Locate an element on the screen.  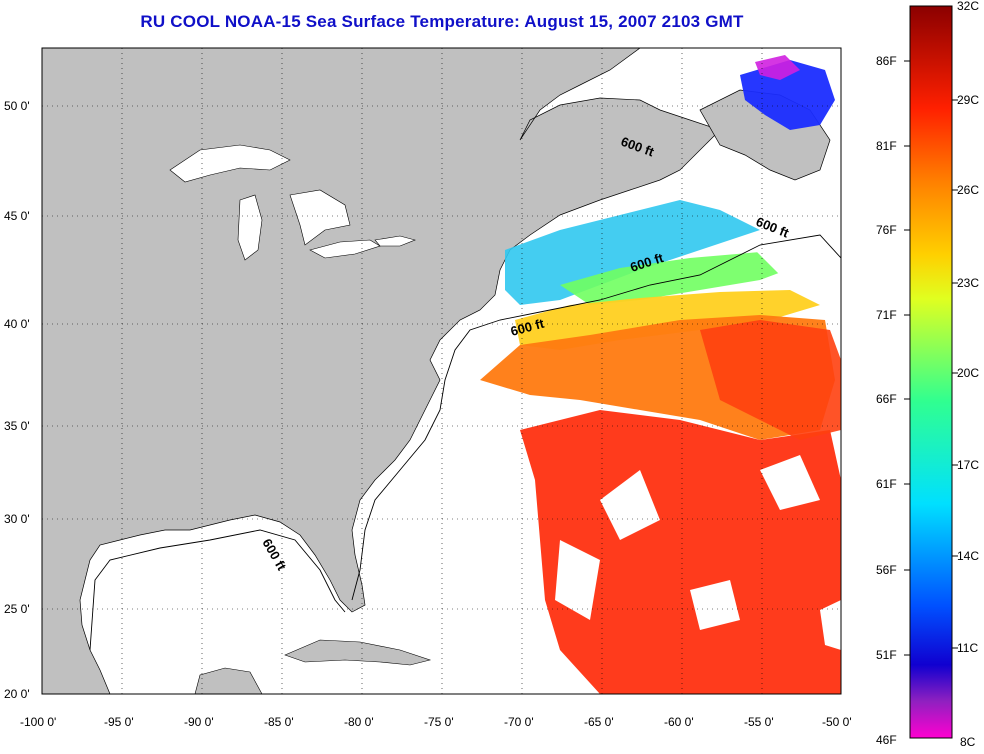
colorbar-ticks is located at coordinates (931, 358).